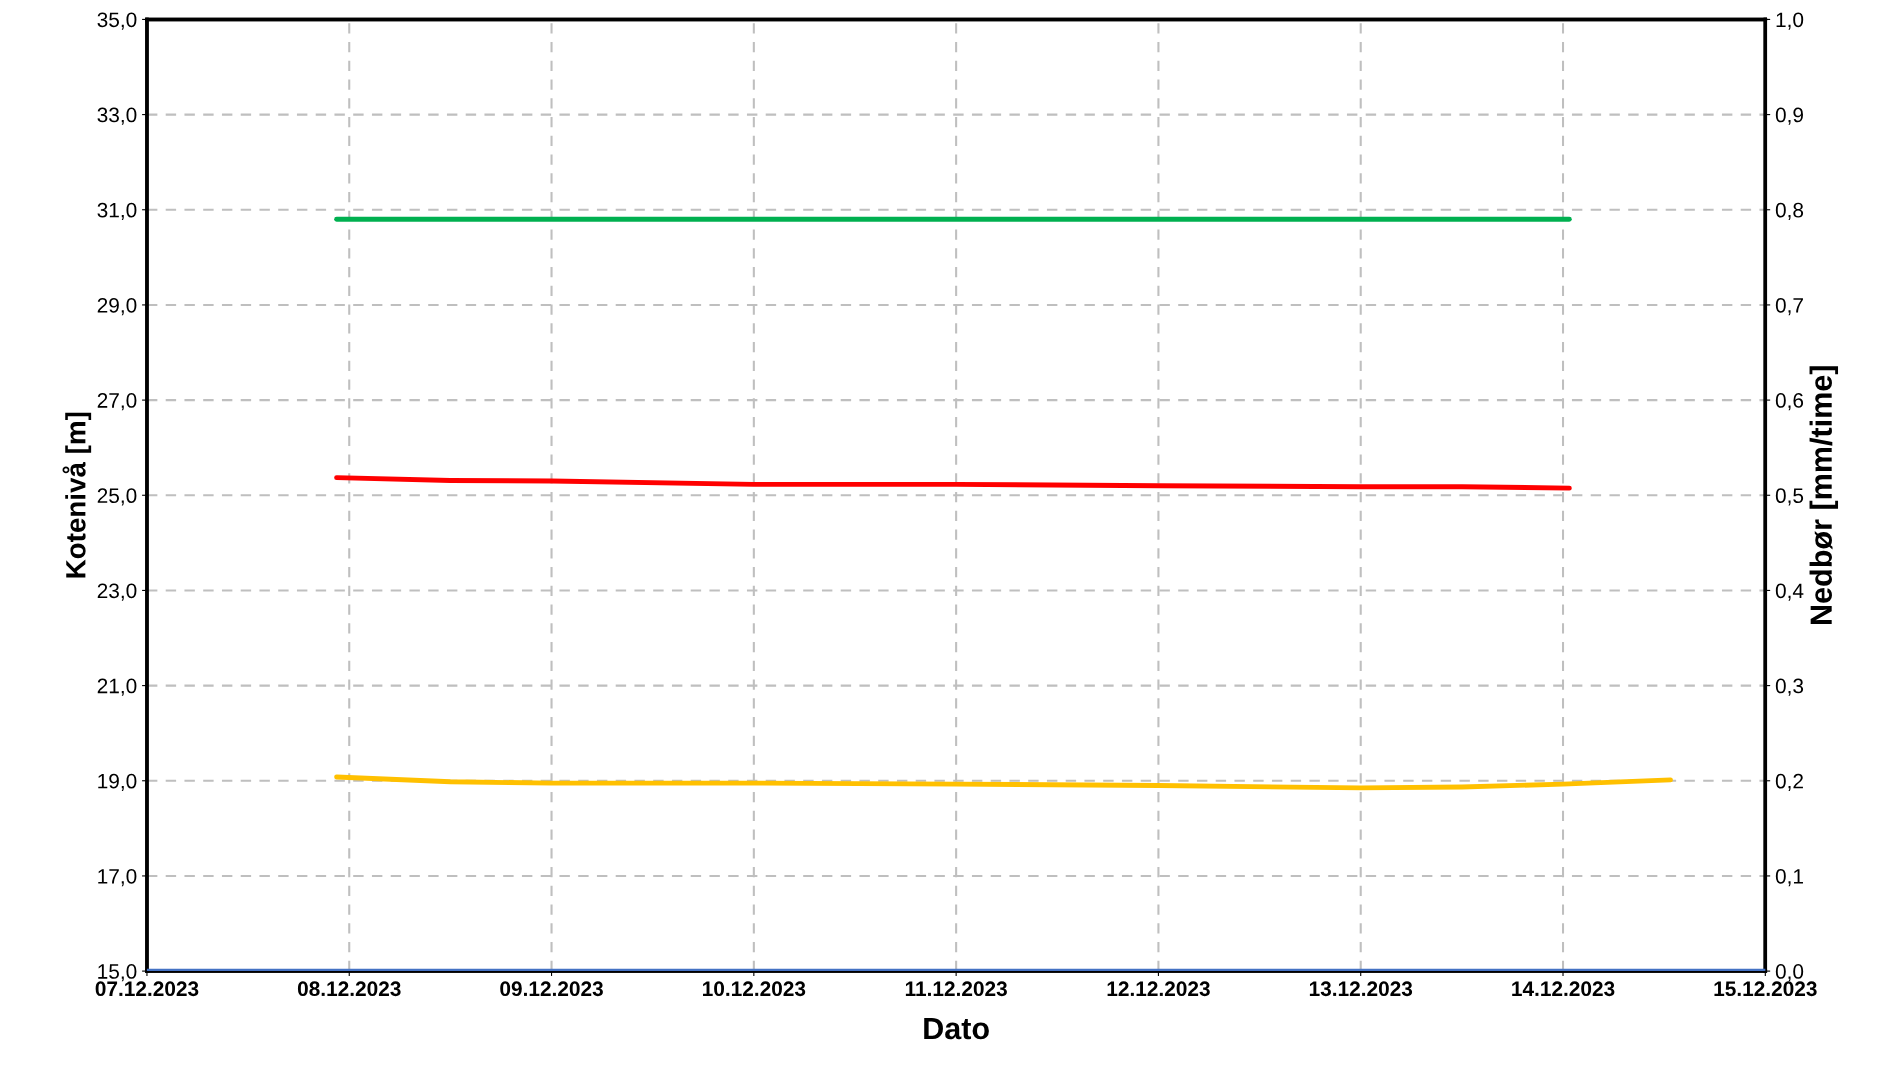 The height and width of the screenshot is (1079, 1884). What do you see at coordinates (117, 21) in the screenshot?
I see `y-tick-label: 35,0` at bounding box center [117, 21].